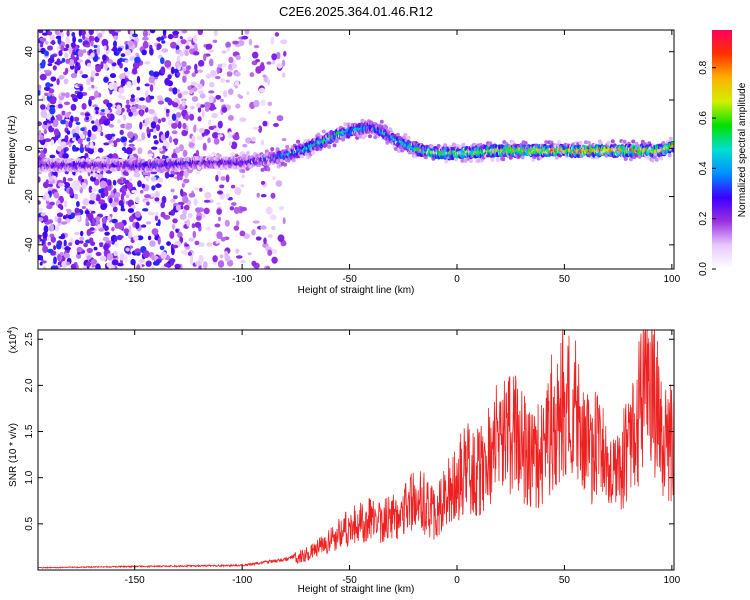  I want to click on colorbar-ticks: 0.00.20.40.60.8, so click(707, 168).